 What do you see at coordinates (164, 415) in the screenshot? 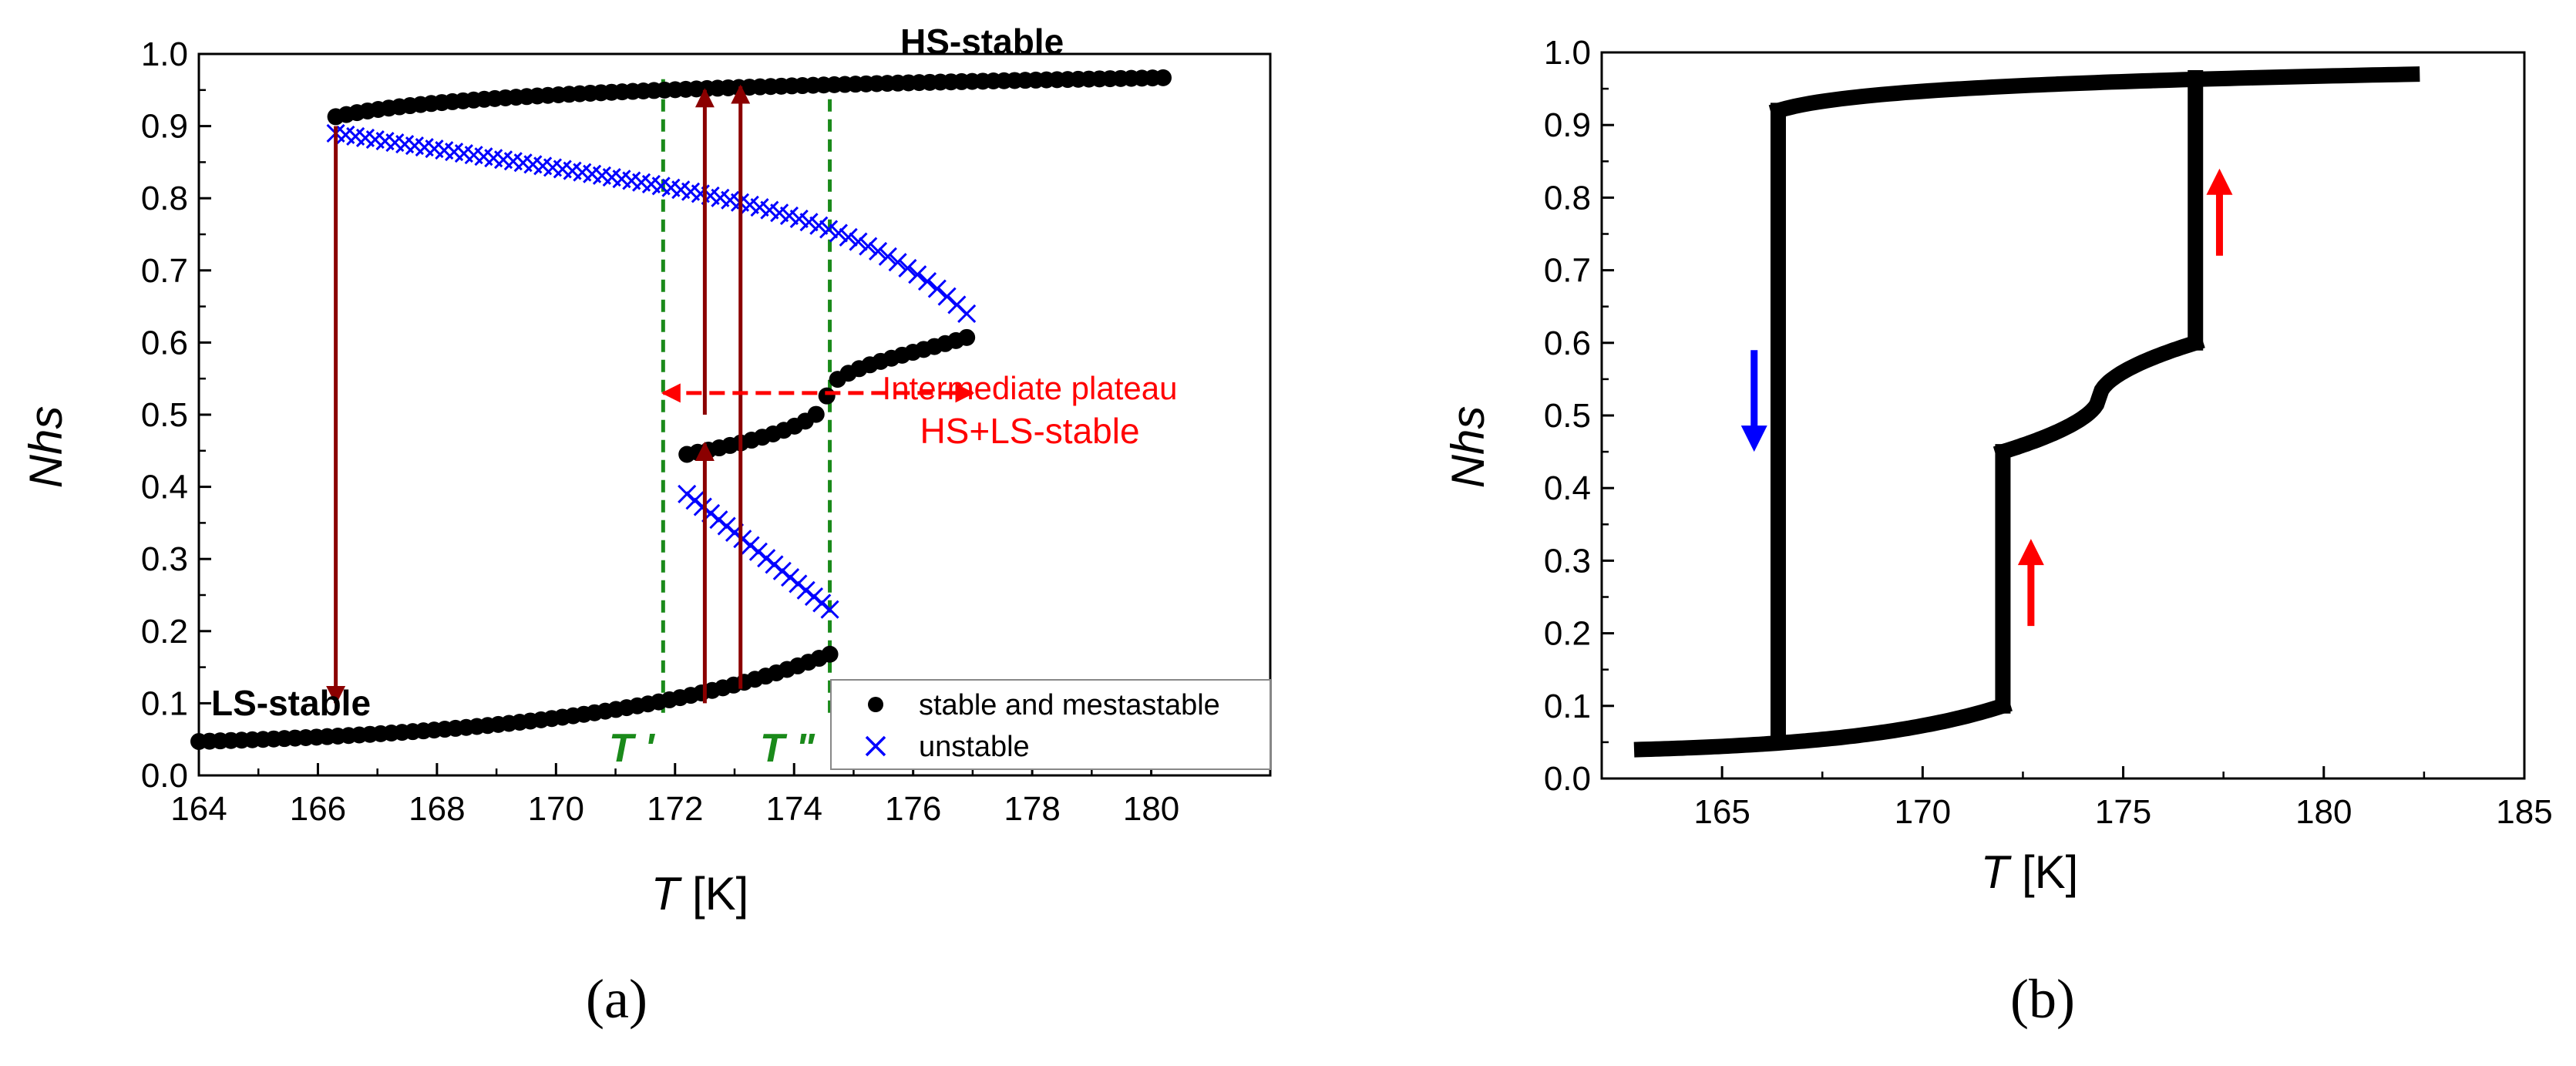
I see `panel-a-y-tick-labels: 0.0 0.1 0.2 0.3 0.4 0.5 0.6 0.7 0.8 0.9 1.0` at bounding box center [164, 415].